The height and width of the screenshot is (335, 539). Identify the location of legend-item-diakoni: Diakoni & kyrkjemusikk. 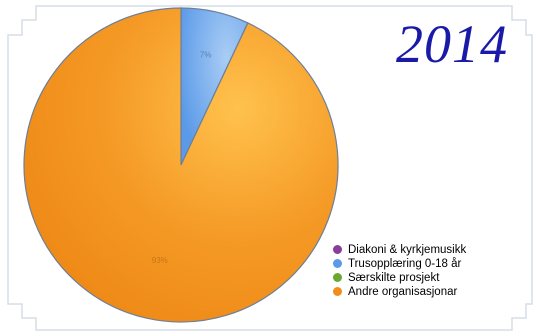
(399, 250).